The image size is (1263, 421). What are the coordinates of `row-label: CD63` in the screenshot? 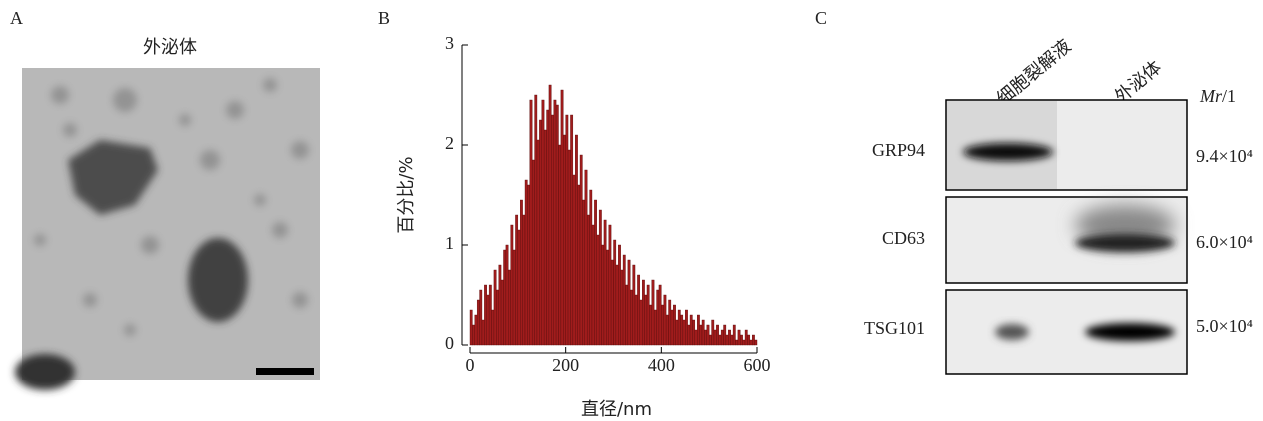 It's located at (903, 238).